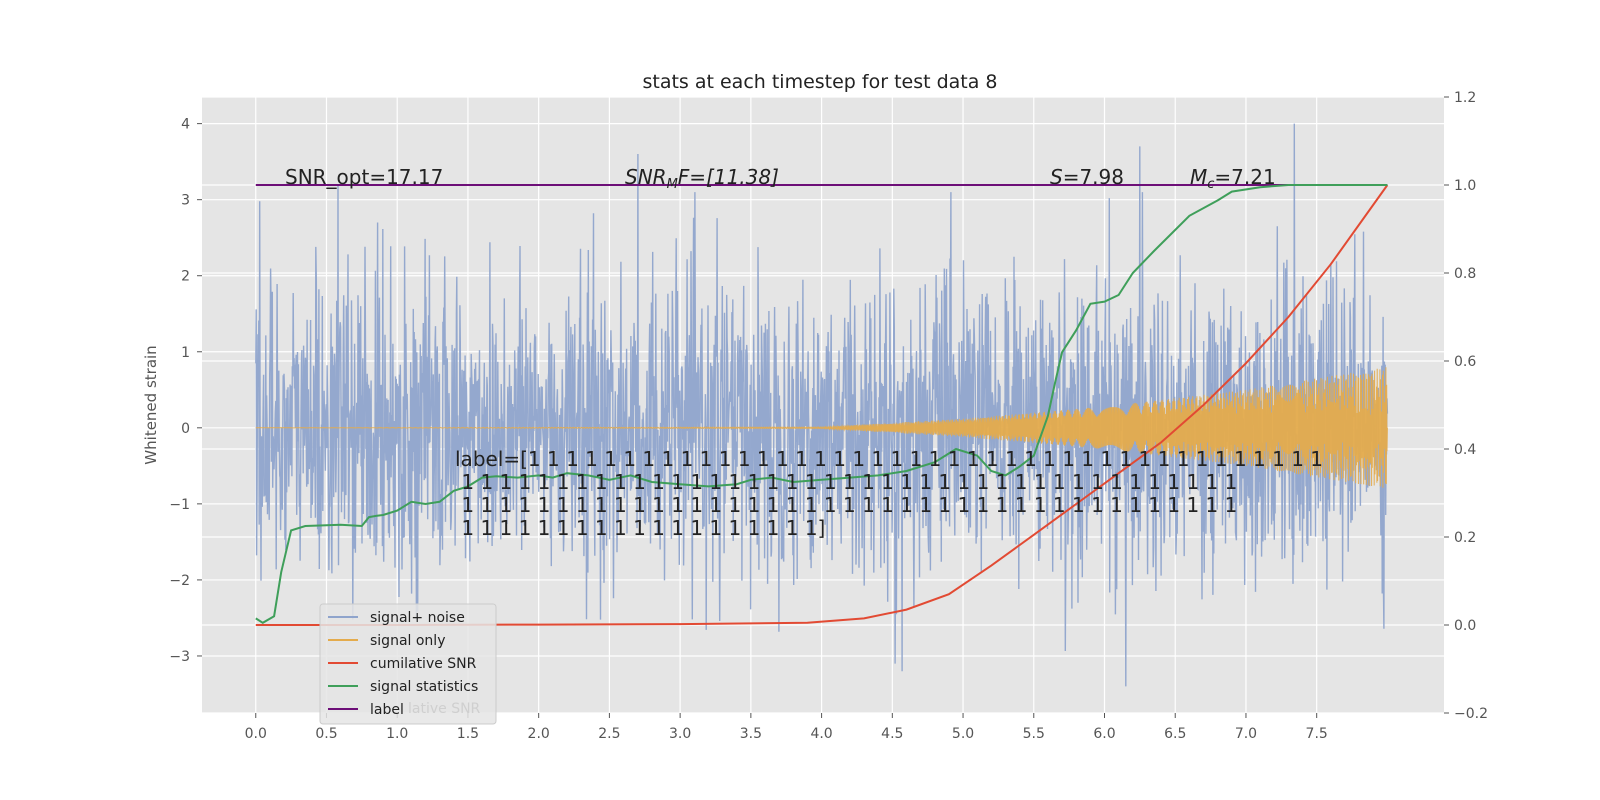 The height and width of the screenshot is (800, 1600). What do you see at coordinates (364, 177) in the screenshot?
I see `annotation-snr-opt: SNR_opt=17.17` at bounding box center [364, 177].